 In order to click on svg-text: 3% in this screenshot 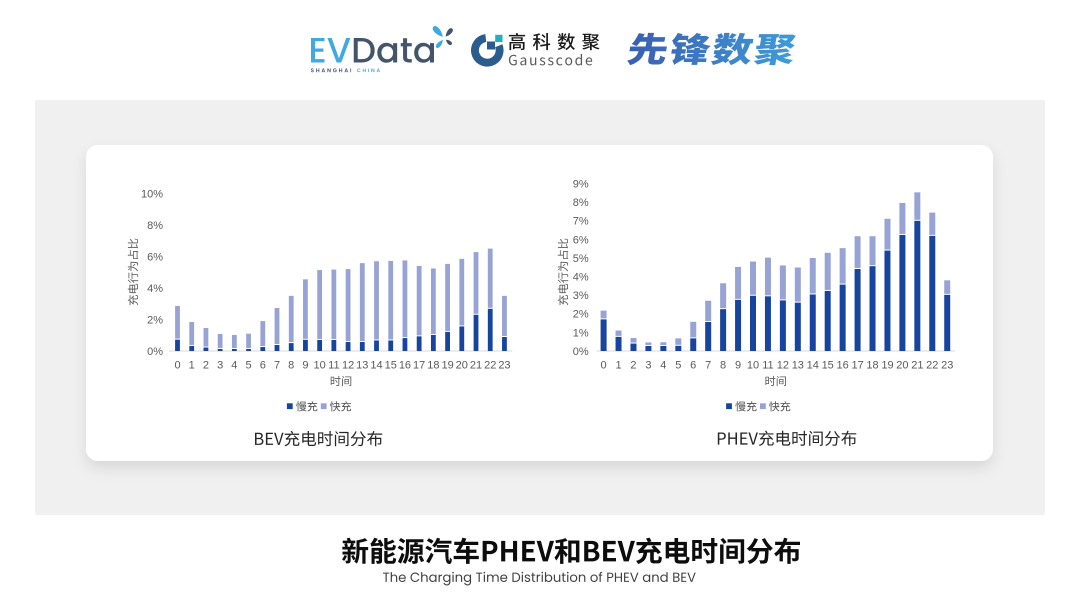, I will do `click(581, 296)`.